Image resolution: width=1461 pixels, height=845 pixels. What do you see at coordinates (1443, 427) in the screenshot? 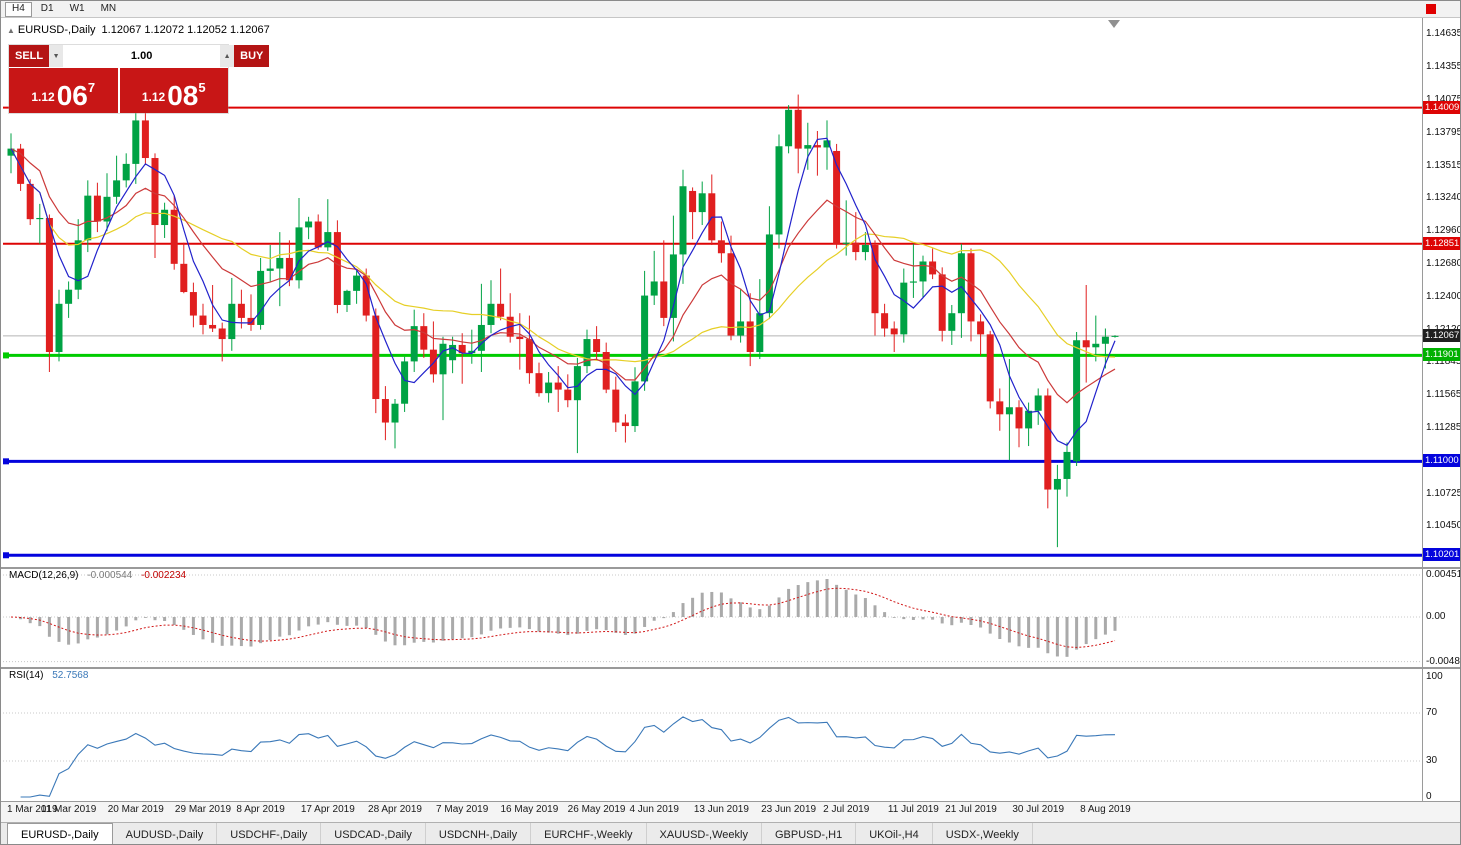
I see `price-tick-label: 1.11285` at bounding box center [1443, 427].